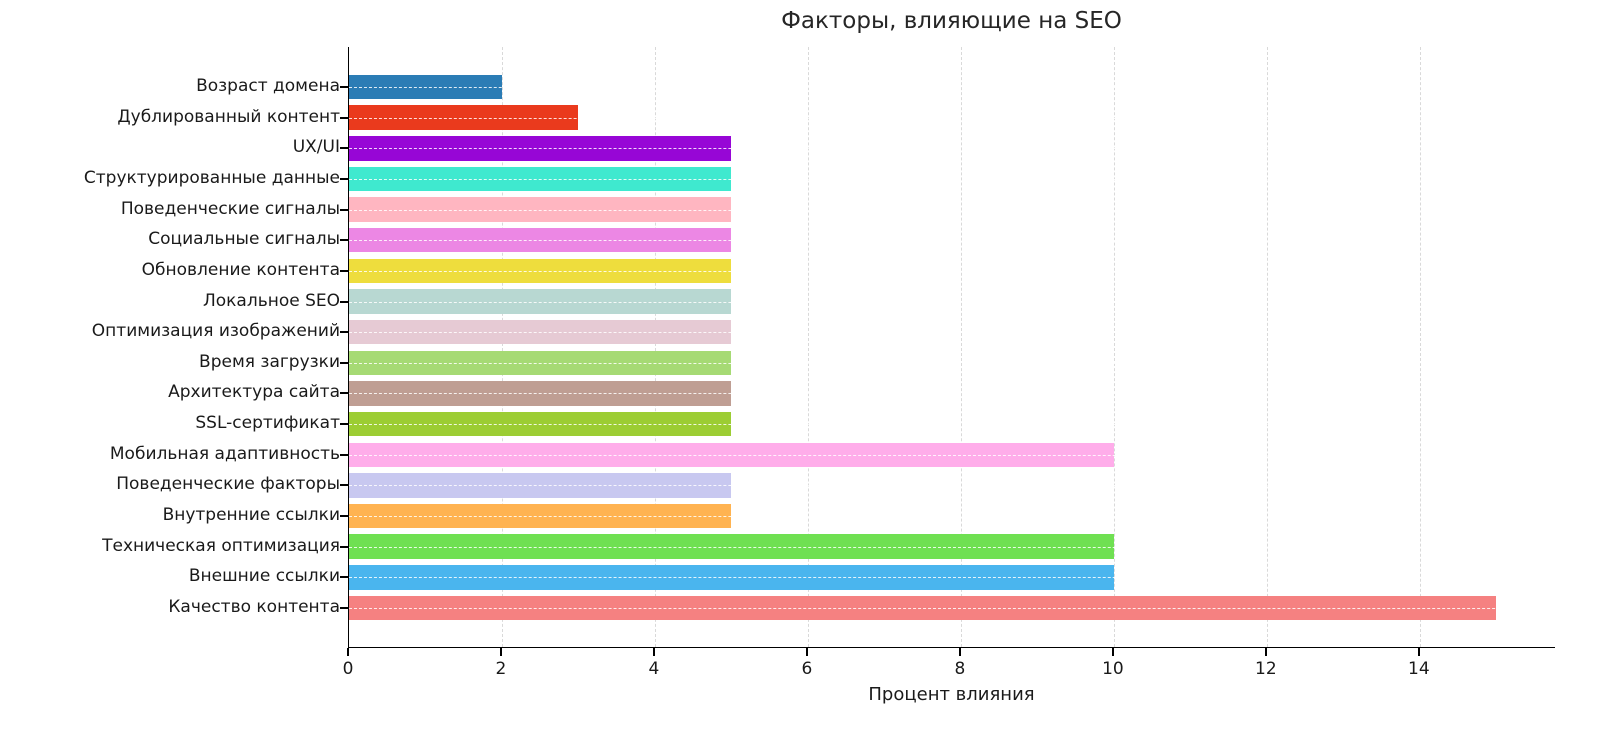  I want to click on x-tick-label: 8, so click(960, 669).